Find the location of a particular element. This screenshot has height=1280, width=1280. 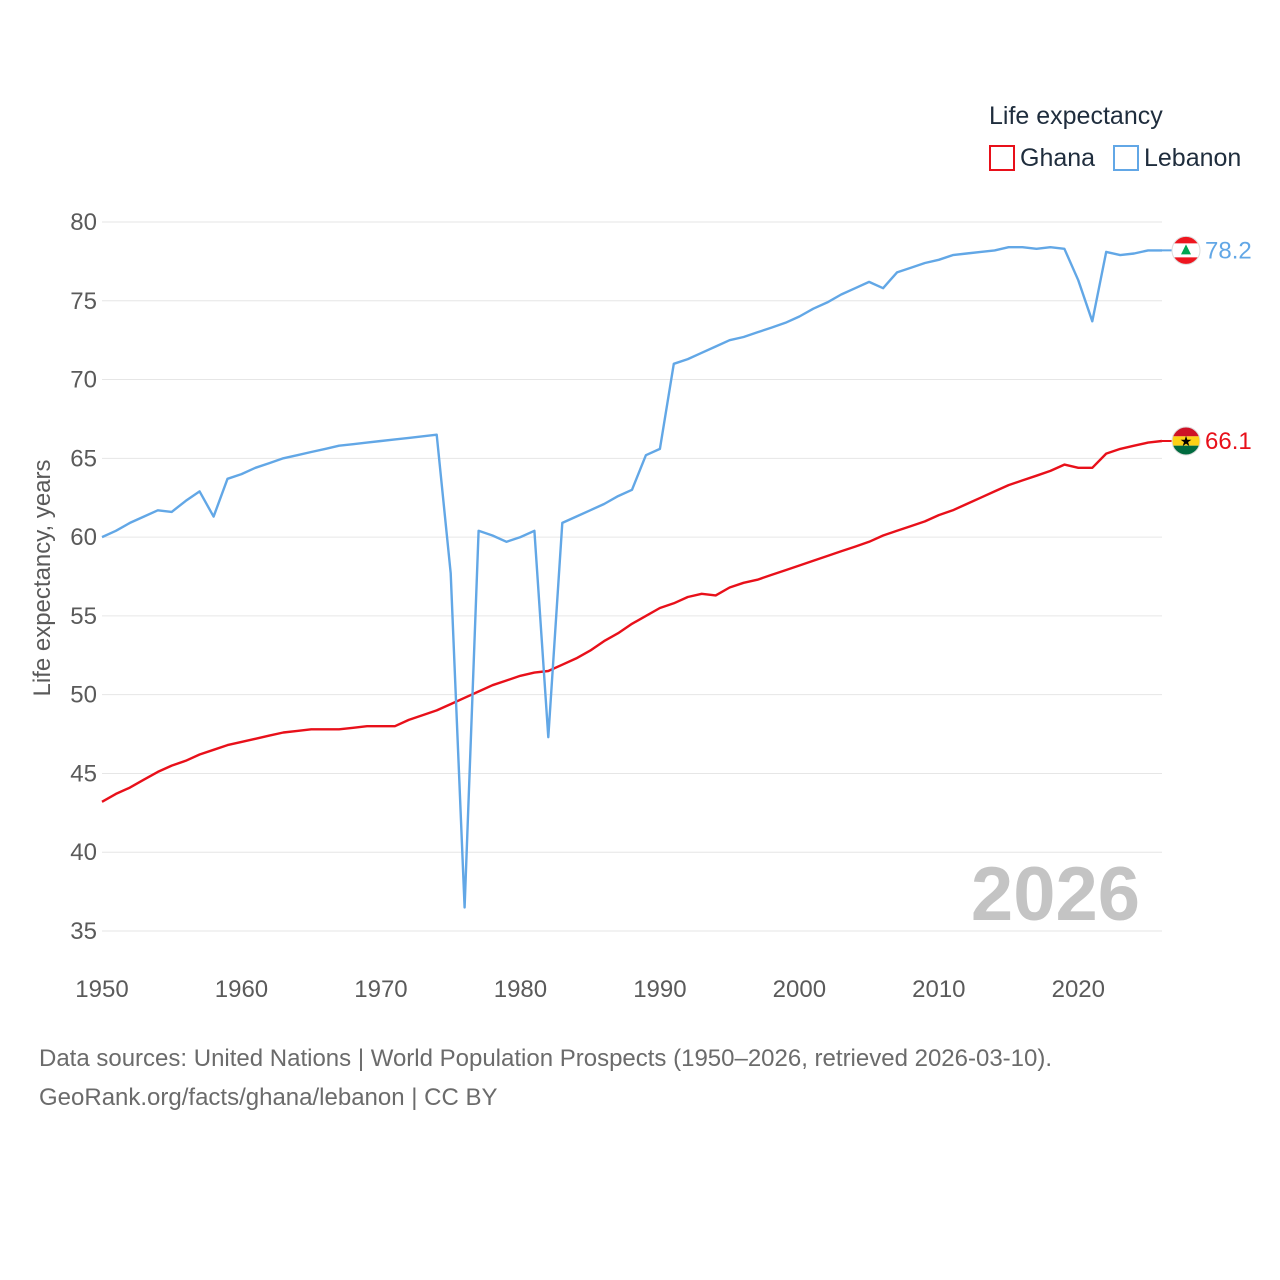

y-tick-label: 70 is located at coordinates (83, 380).